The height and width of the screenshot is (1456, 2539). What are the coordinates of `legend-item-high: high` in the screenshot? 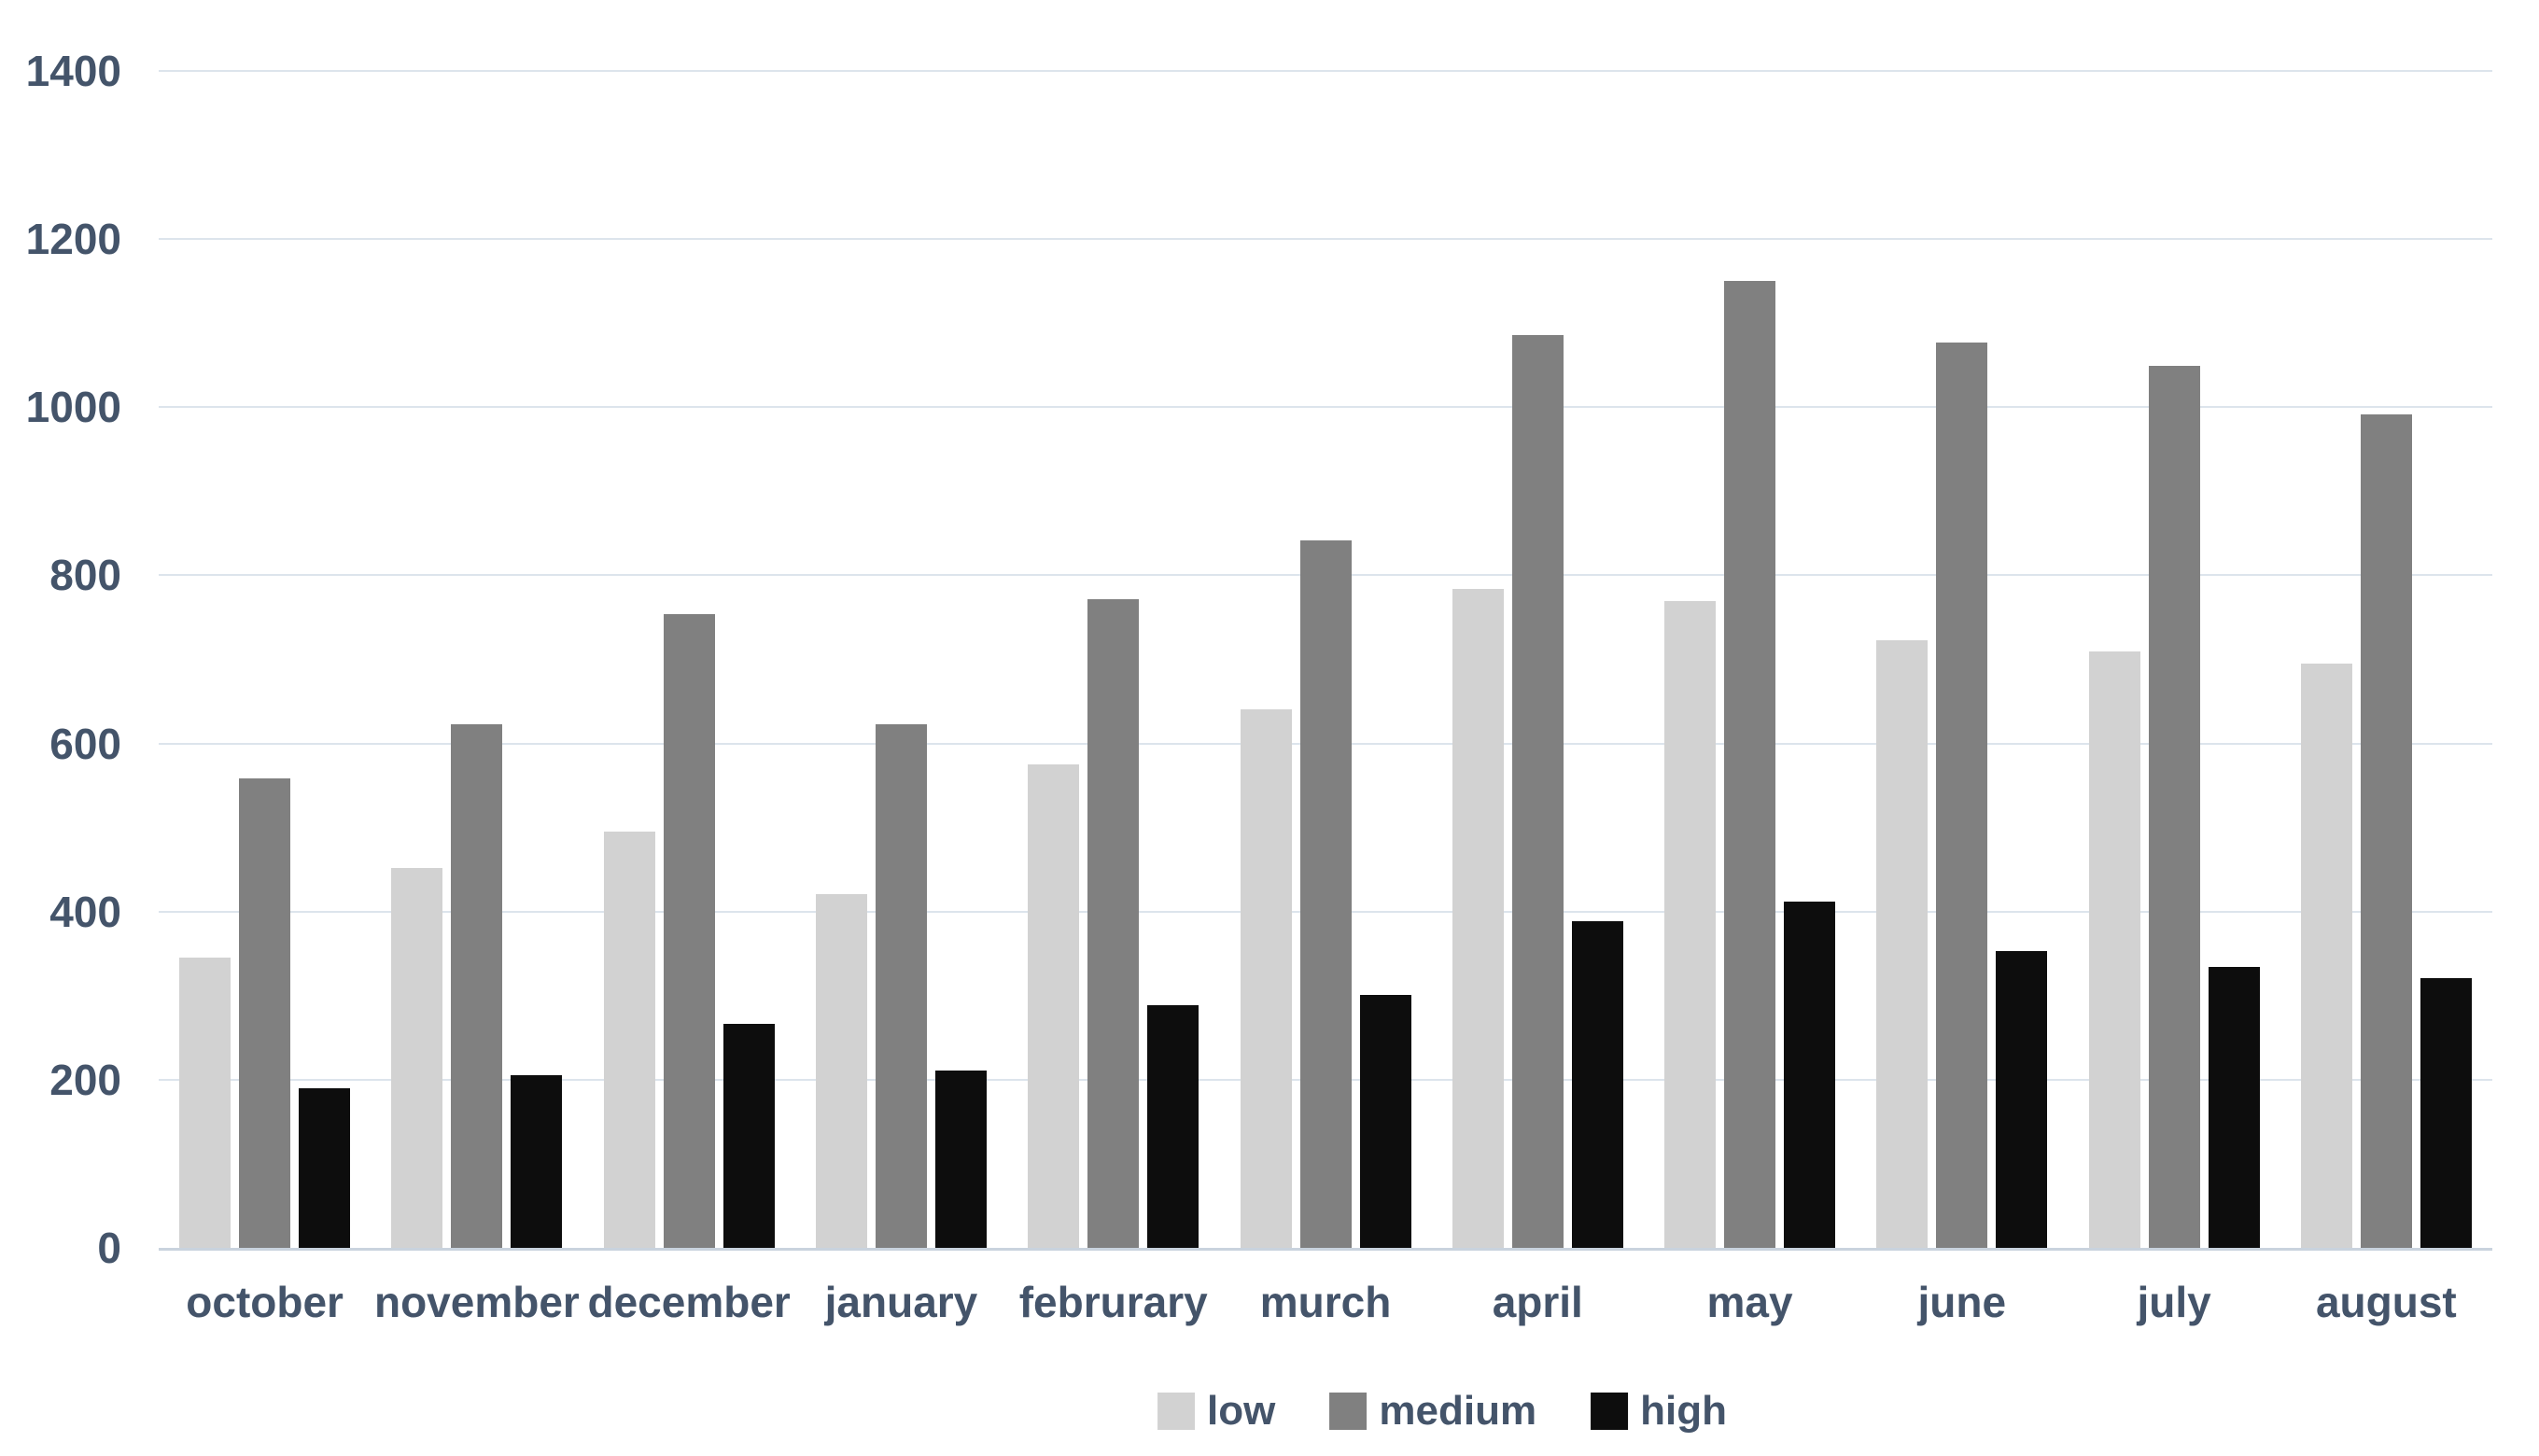 It's located at (1659, 1411).